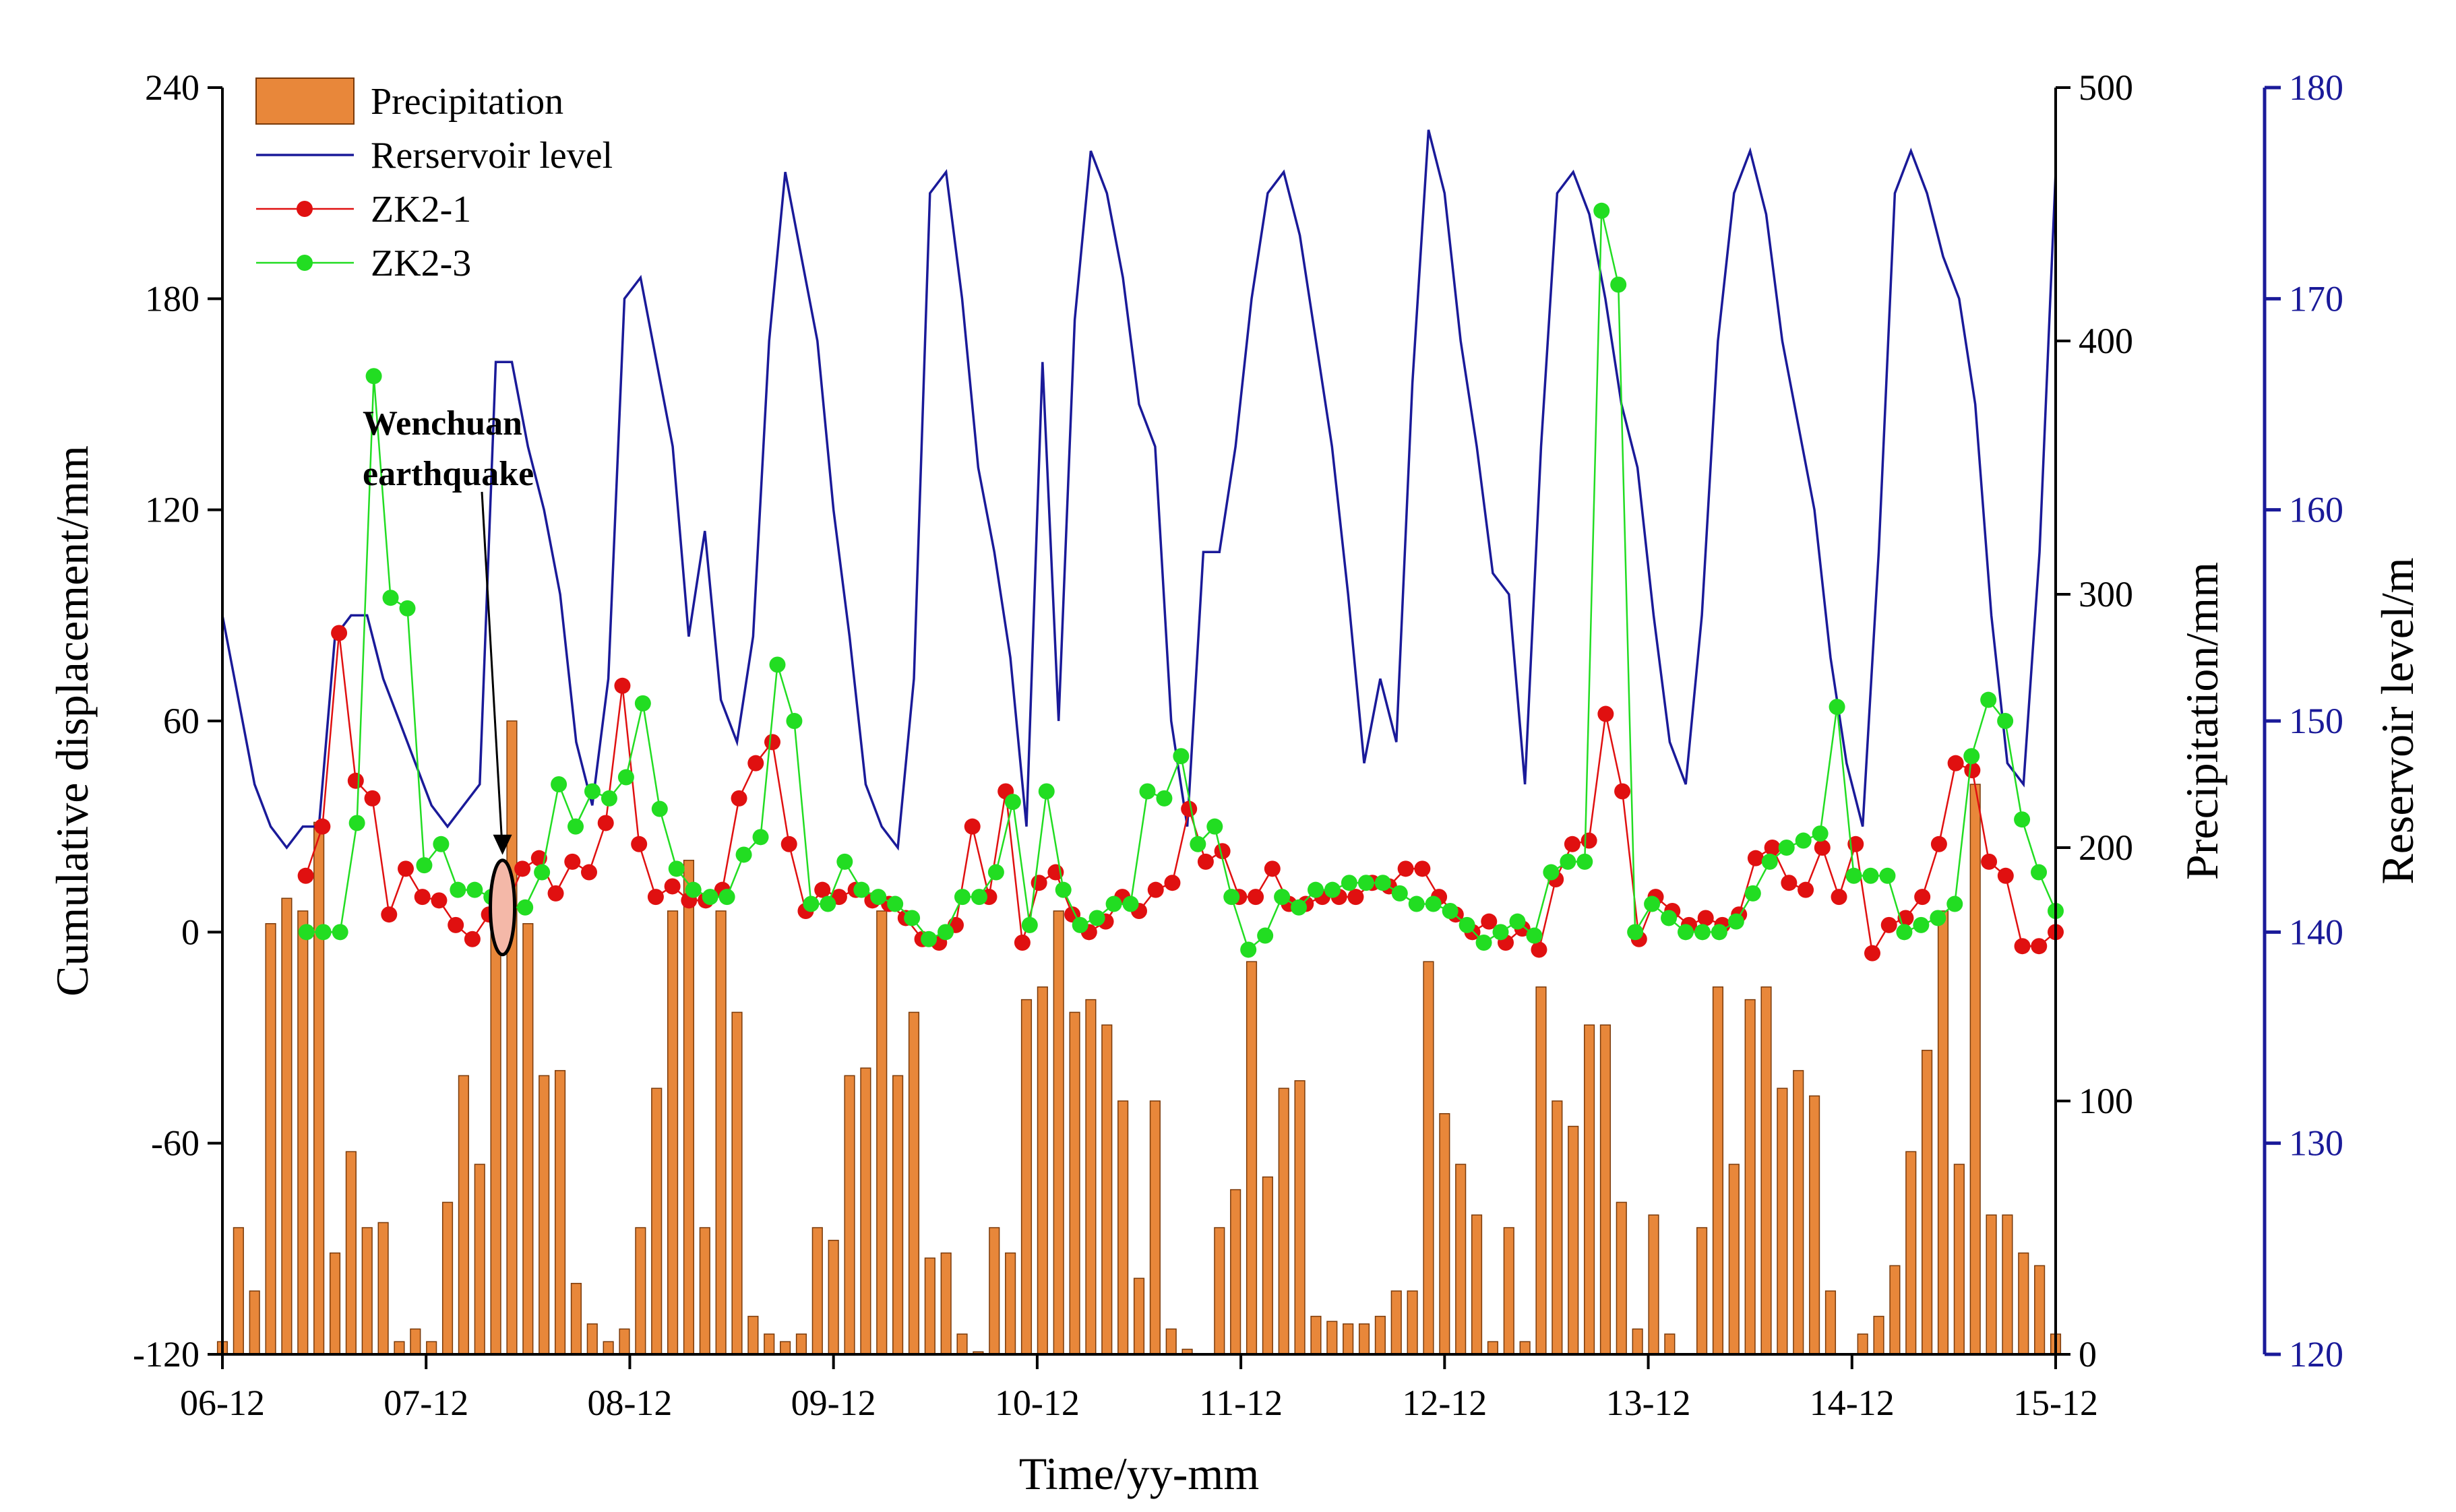  I want to click on left-tick-label: -120, so click(166, 1354).